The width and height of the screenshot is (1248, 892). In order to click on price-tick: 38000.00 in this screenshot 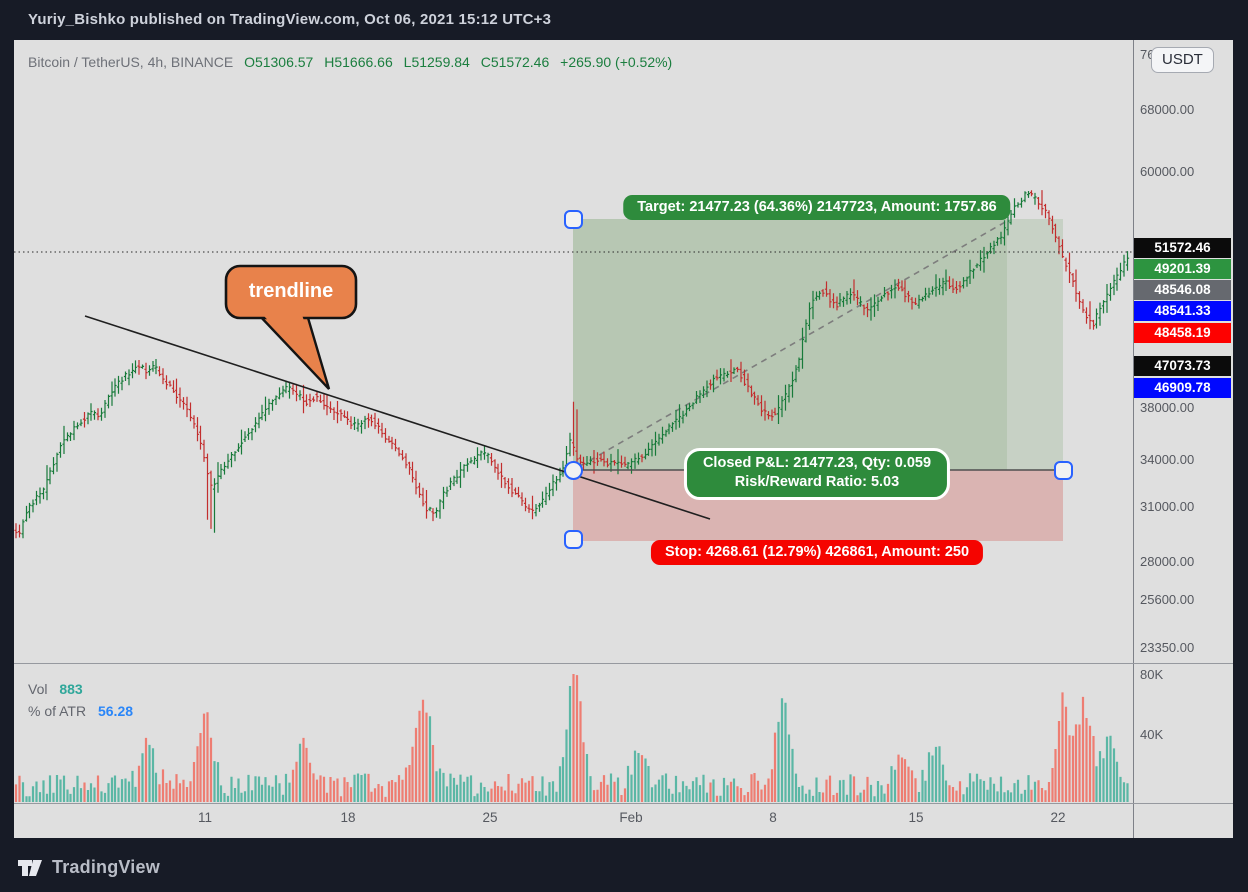, I will do `click(1167, 407)`.